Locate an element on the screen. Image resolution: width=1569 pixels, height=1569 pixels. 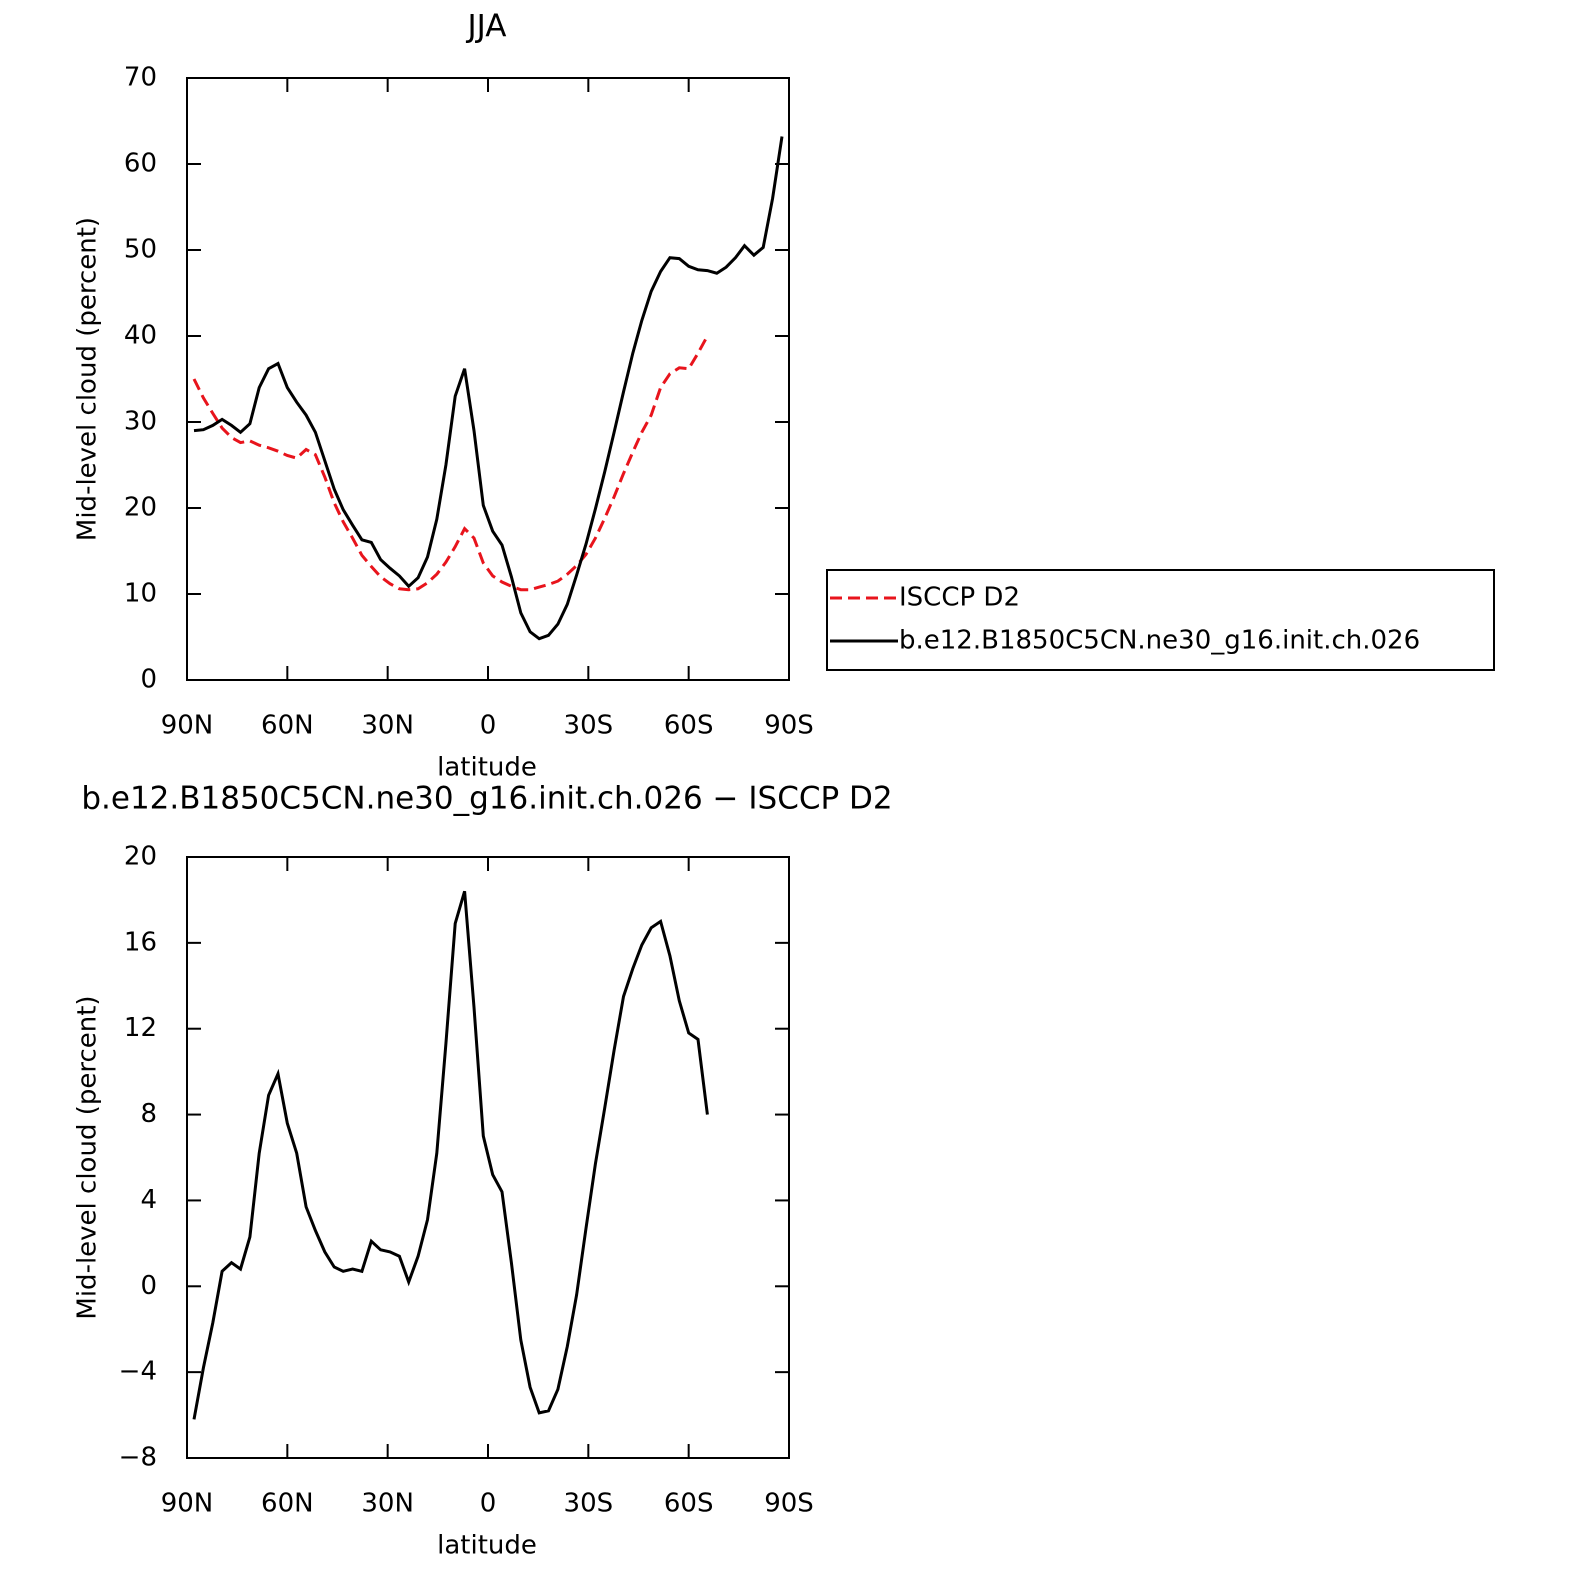
y-tick-label: 4 is located at coordinates (148, 1200).